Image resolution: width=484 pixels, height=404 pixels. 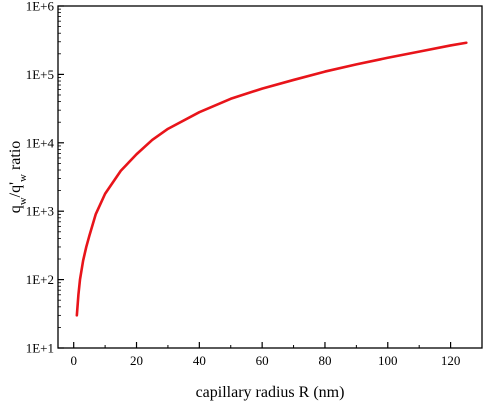 What do you see at coordinates (45, 178) in the screenshot?
I see `y-axis-ticks: 1E+1 1E+2 1E+3 1E+4 1E+5 1E+6` at bounding box center [45, 178].